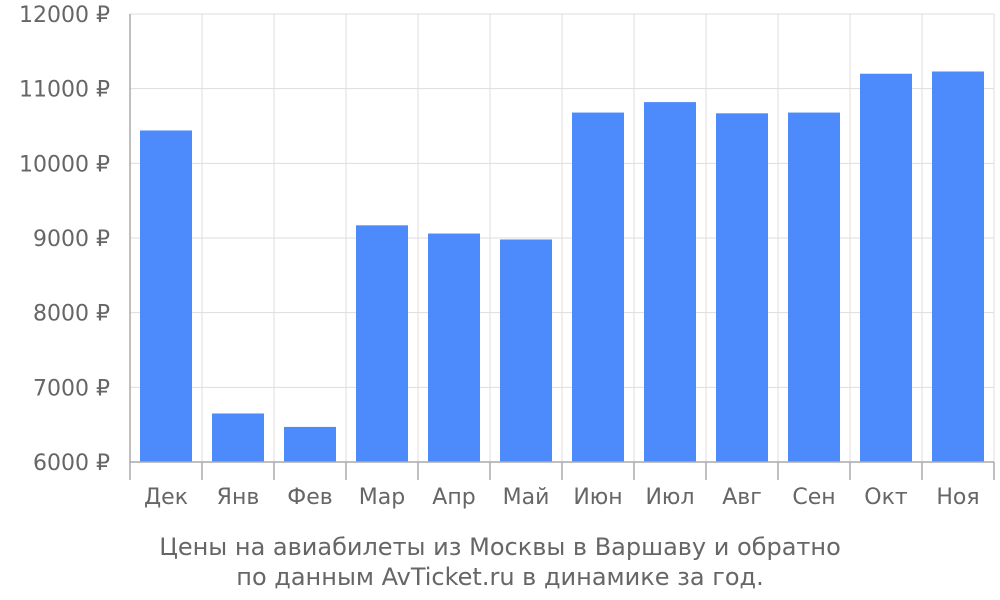 This screenshot has height=600, width=1000. What do you see at coordinates (500, 577) in the screenshot?
I see `chart-caption-line-2: по данным AvTicket.ru в динамике за год.` at bounding box center [500, 577].